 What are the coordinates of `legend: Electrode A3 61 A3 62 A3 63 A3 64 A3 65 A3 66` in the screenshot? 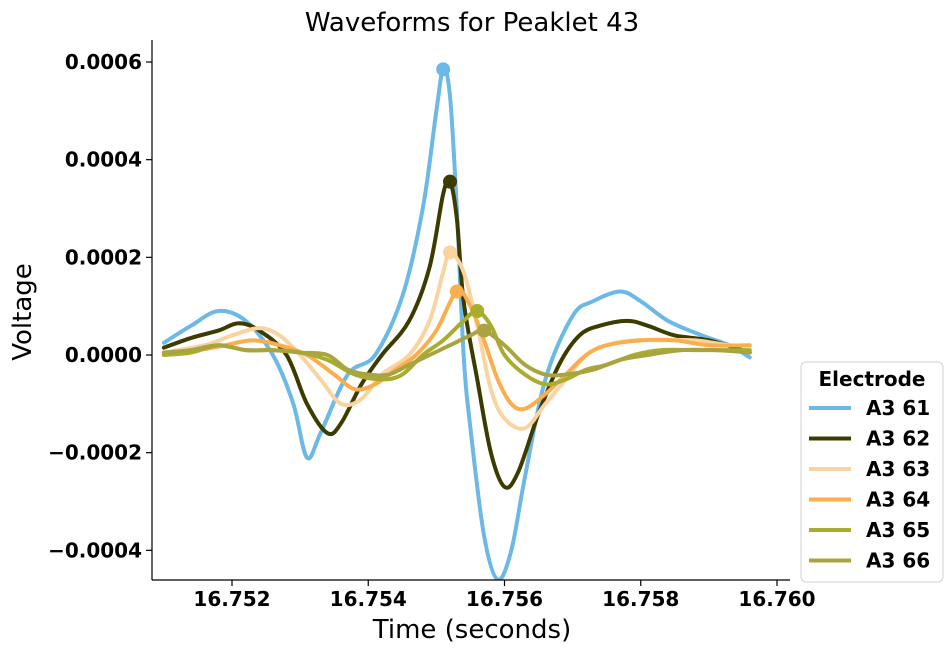 It's located at (872, 472).